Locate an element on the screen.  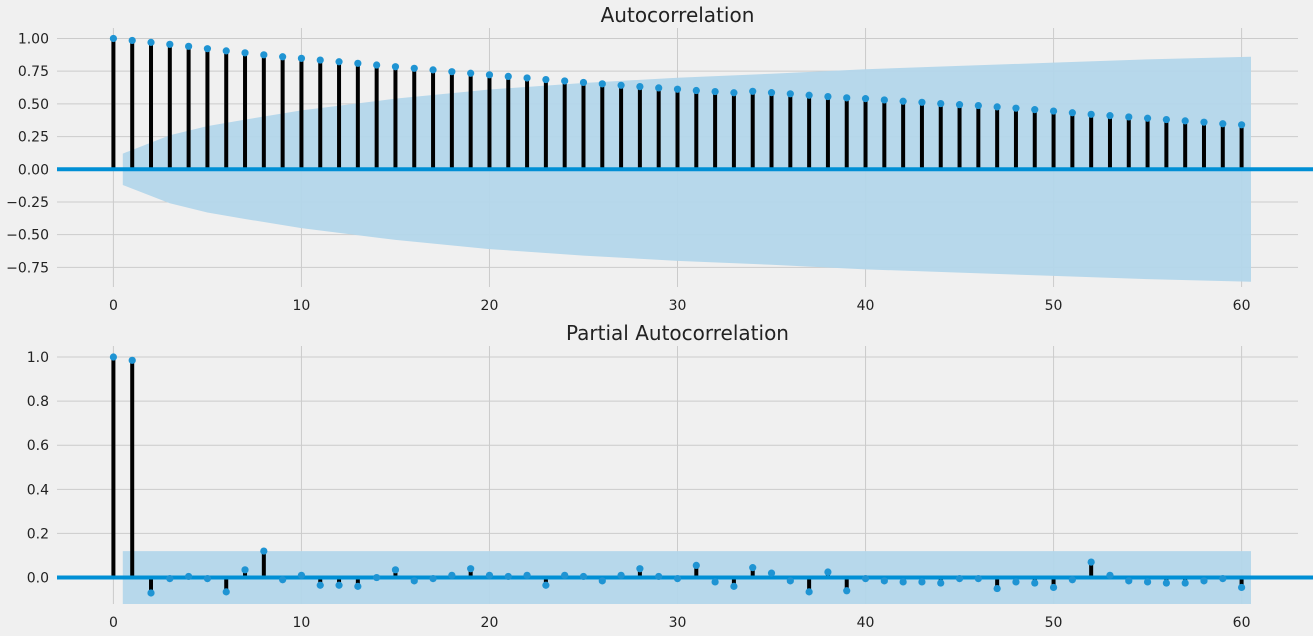
acf-y-tick-label: 0.00 is located at coordinates (33, 170).